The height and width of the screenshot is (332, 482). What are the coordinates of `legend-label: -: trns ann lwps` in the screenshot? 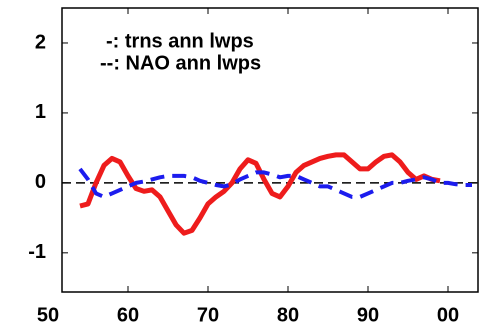 It's located at (180, 41).